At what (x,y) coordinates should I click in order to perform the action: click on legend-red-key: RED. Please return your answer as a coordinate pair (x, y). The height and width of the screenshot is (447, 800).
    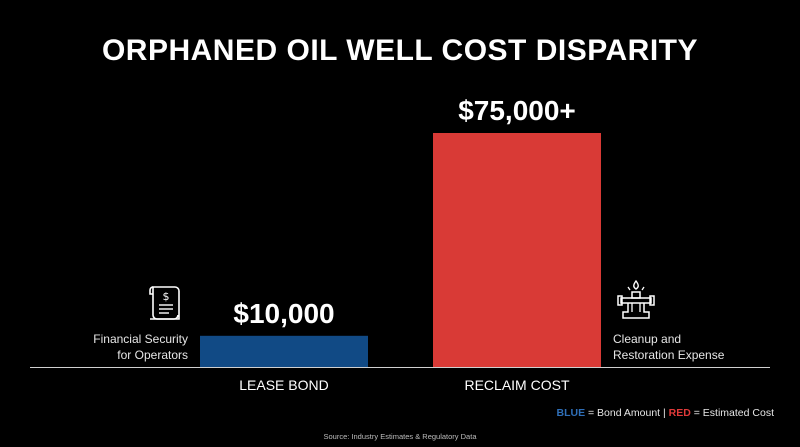
    Looking at the image, I should click on (679, 413).